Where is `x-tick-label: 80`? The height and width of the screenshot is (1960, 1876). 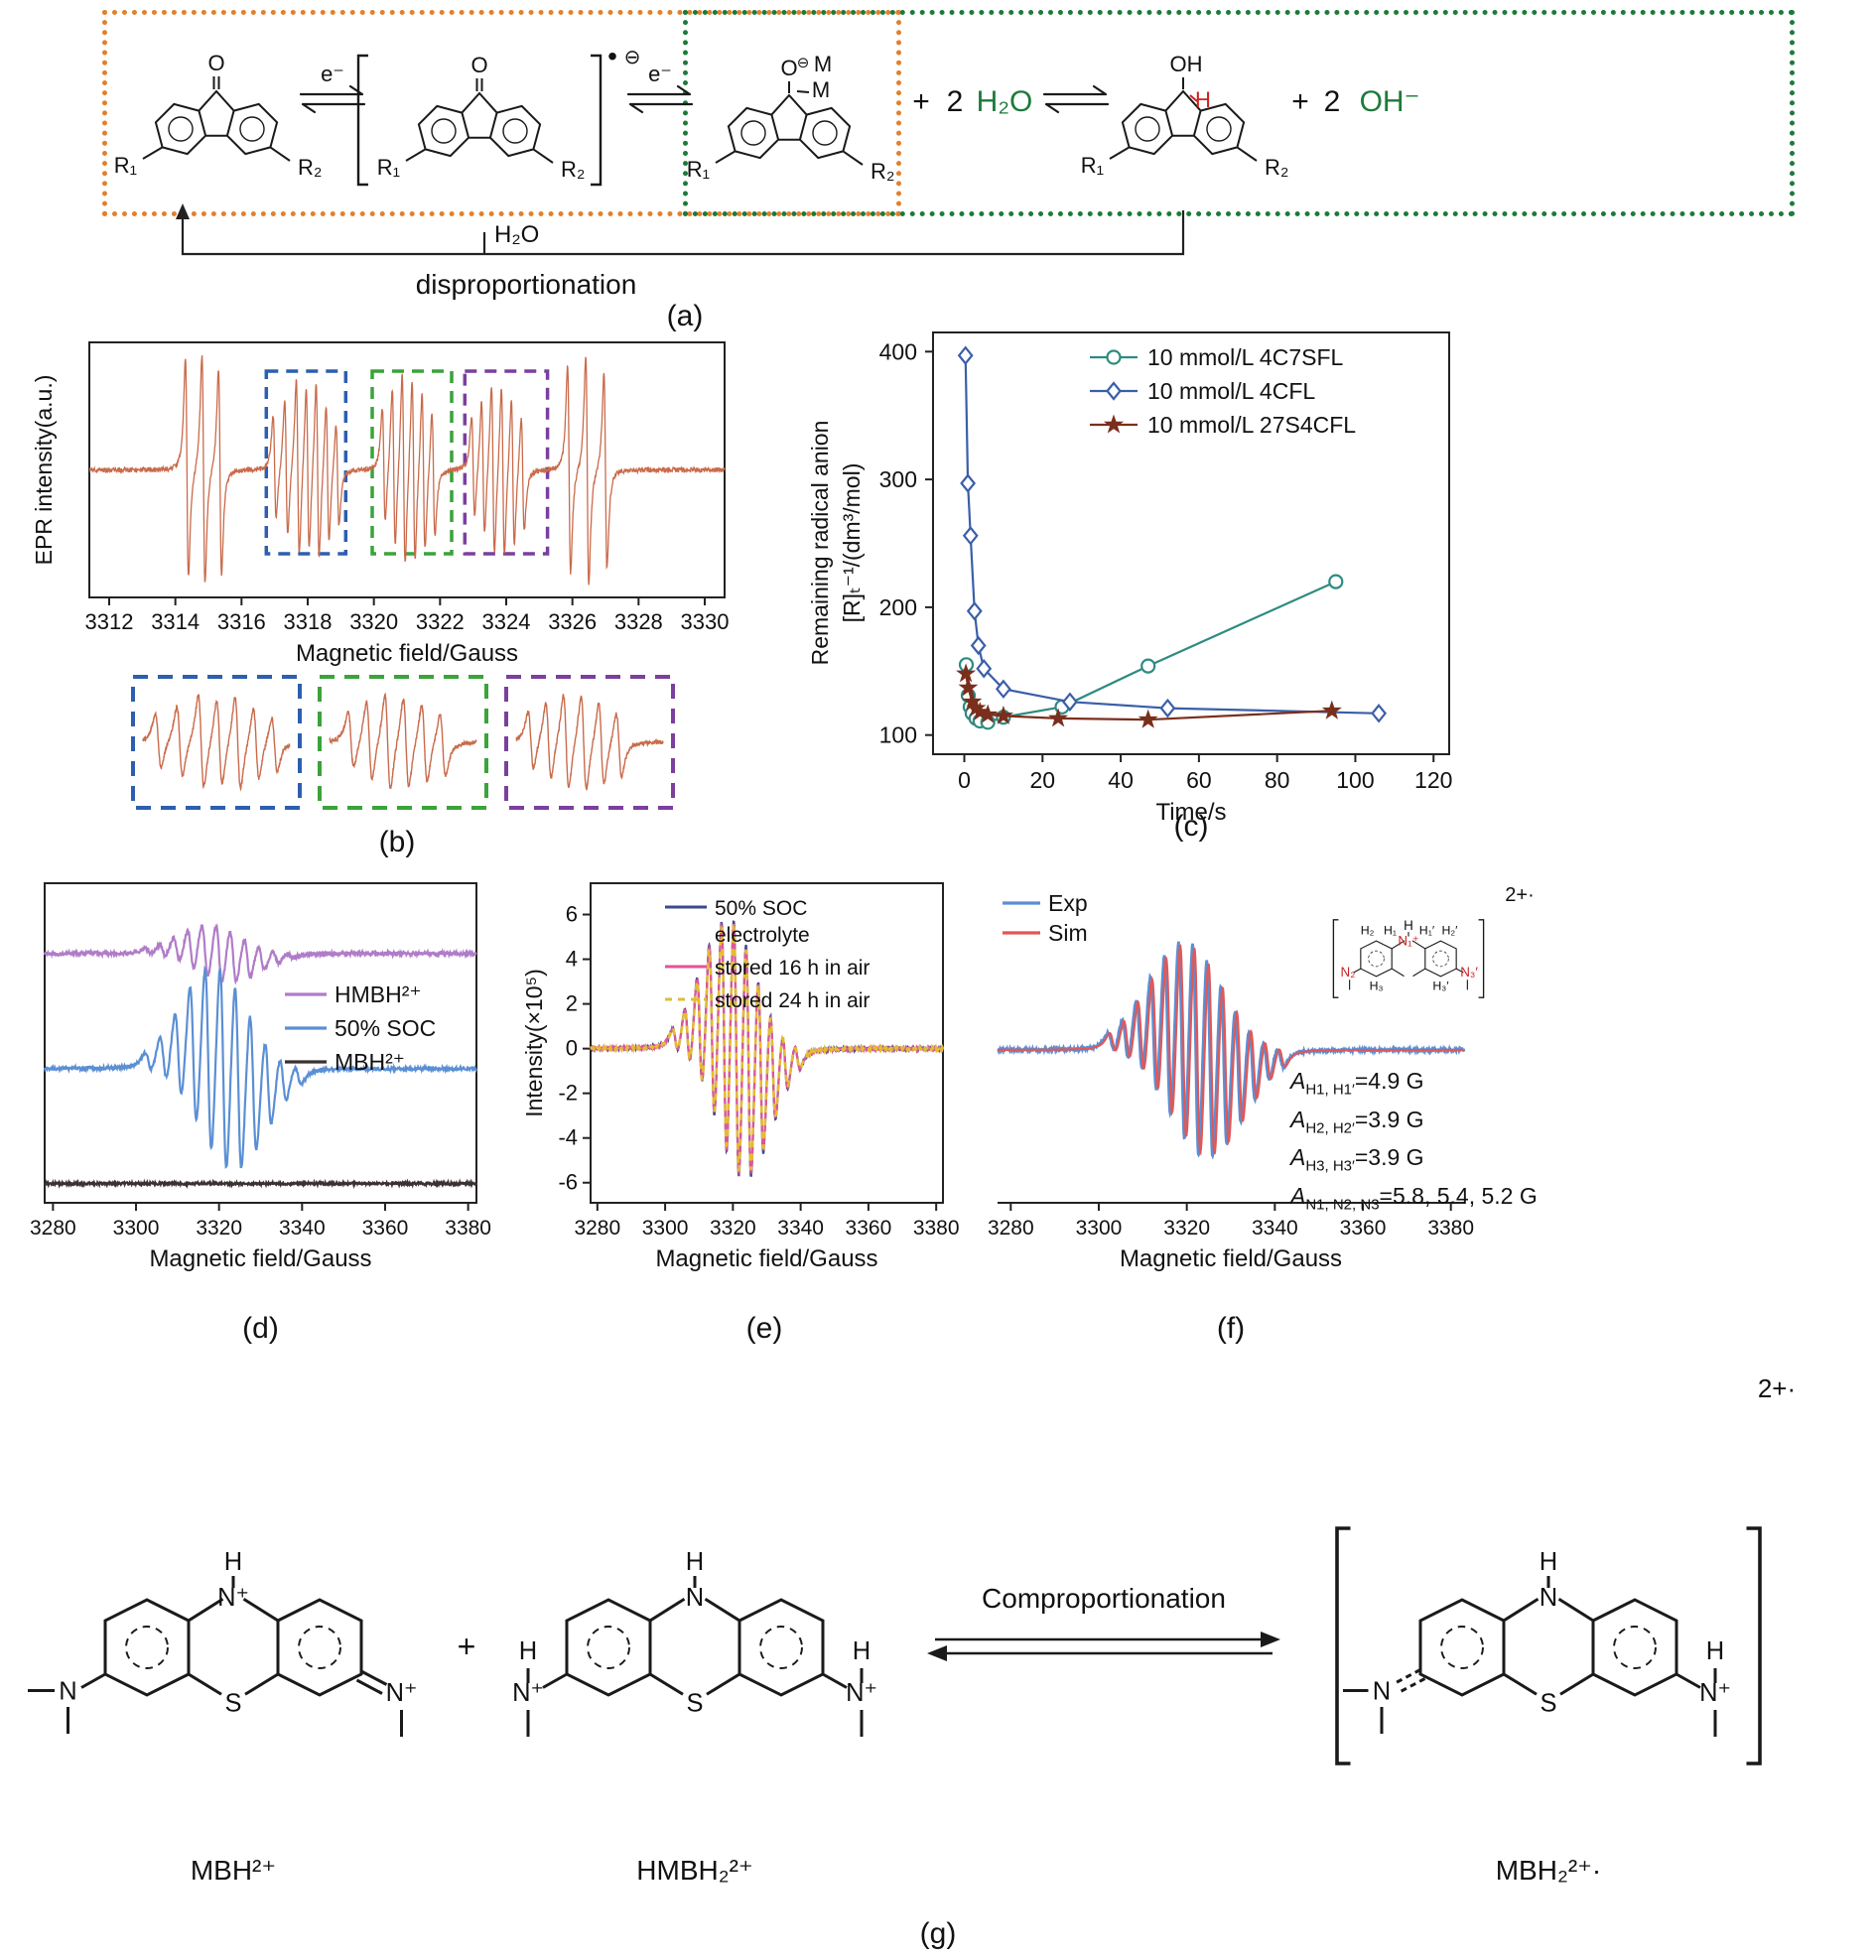
x-tick-label: 80 is located at coordinates (1277, 780).